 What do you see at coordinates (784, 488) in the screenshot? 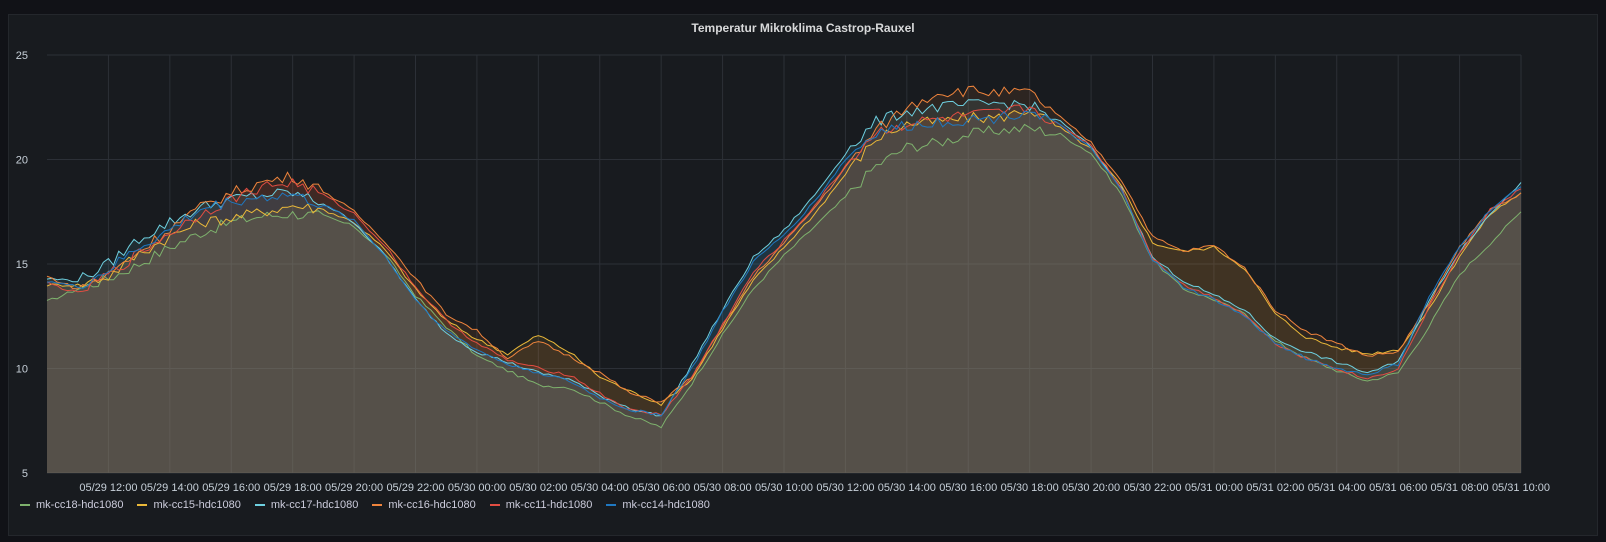
I see `x-tick-label: 05/30 10:00` at bounding box center [784, 488].